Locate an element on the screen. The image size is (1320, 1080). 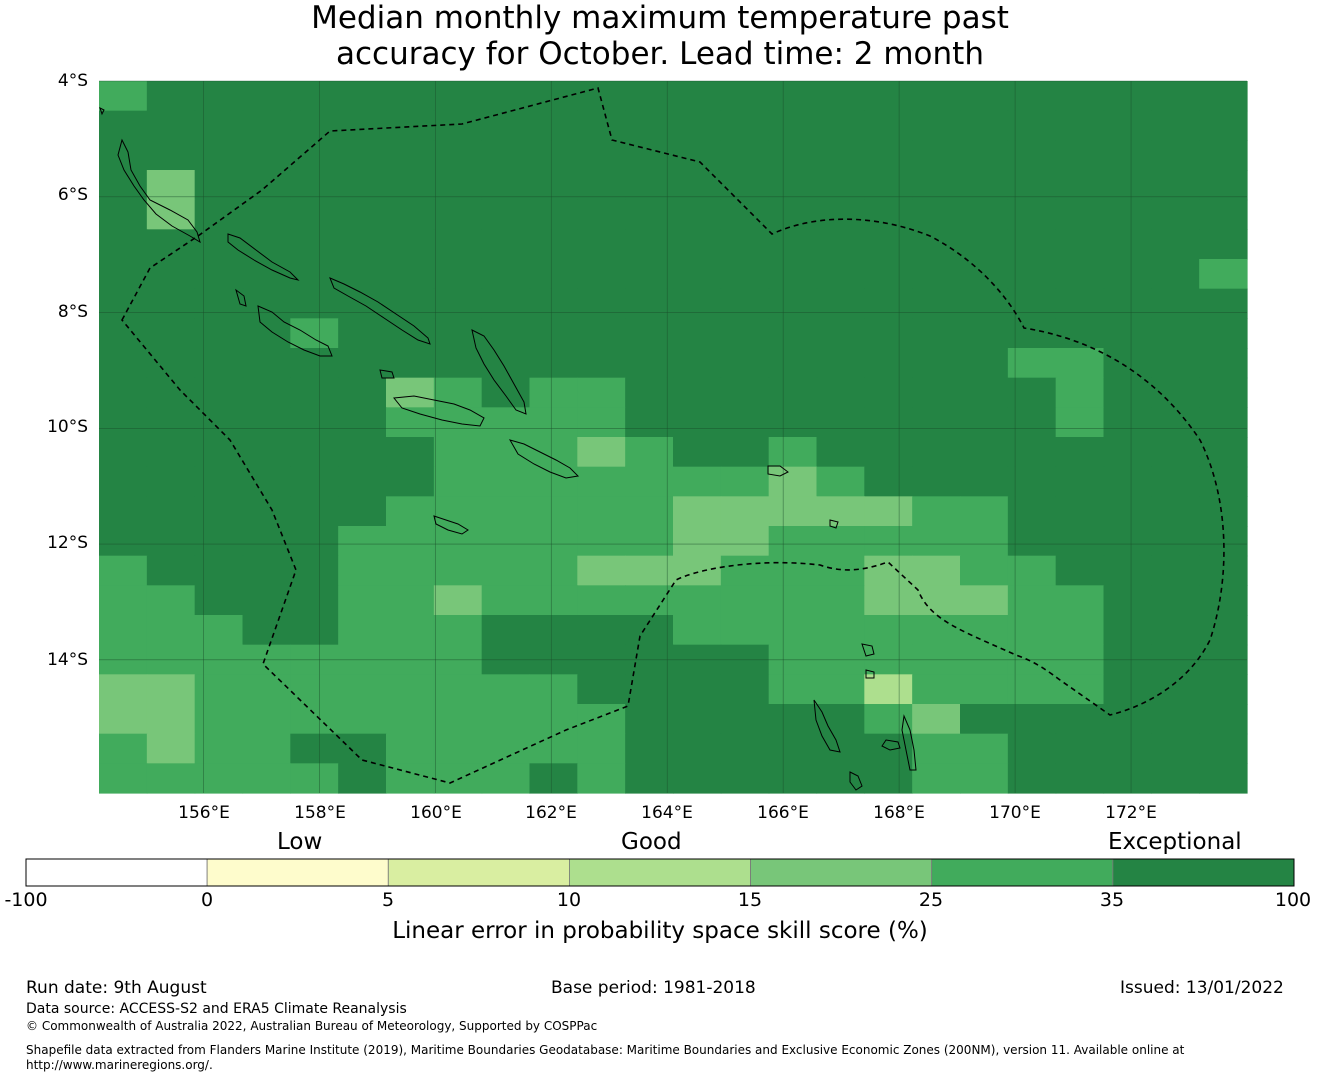
colorbar-tick: 0 is located at coordinates (207, 900).